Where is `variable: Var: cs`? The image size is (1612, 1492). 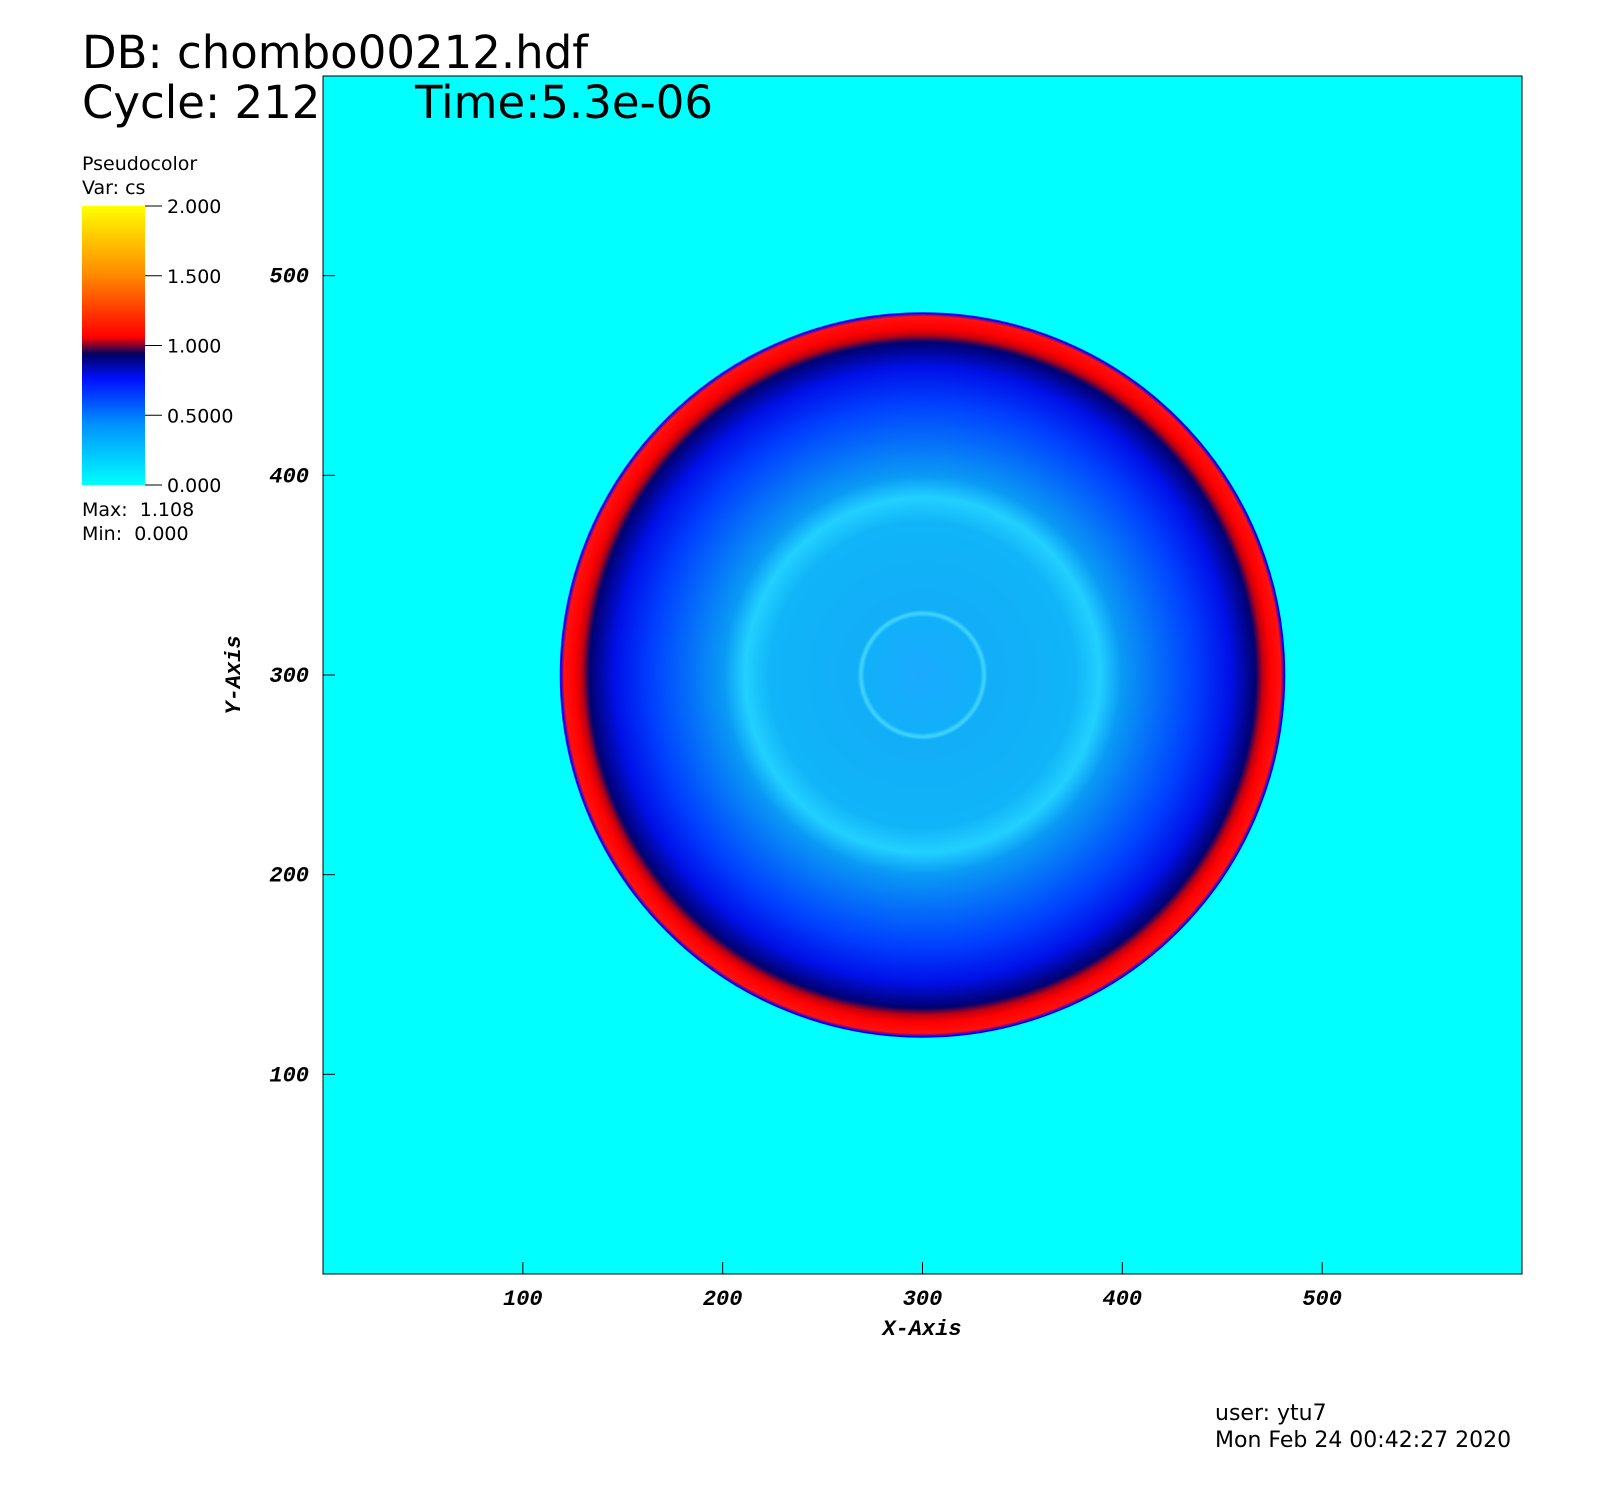
variable: Var: cs is located at coordinates (113, 188).